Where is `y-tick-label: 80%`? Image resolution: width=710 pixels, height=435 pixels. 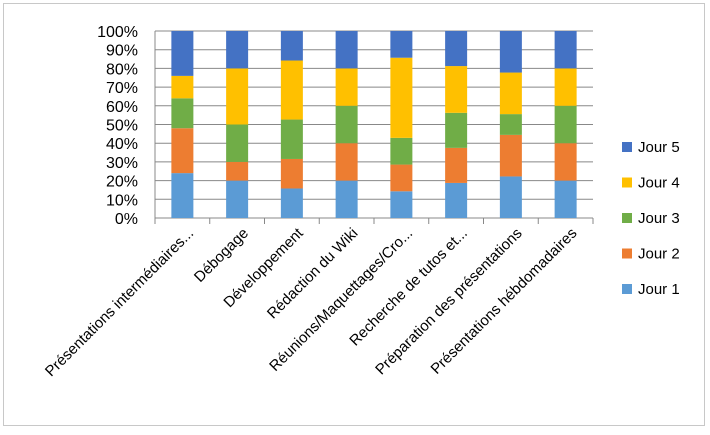 y-tick-label: 80% is located at coordinates (122, 69).